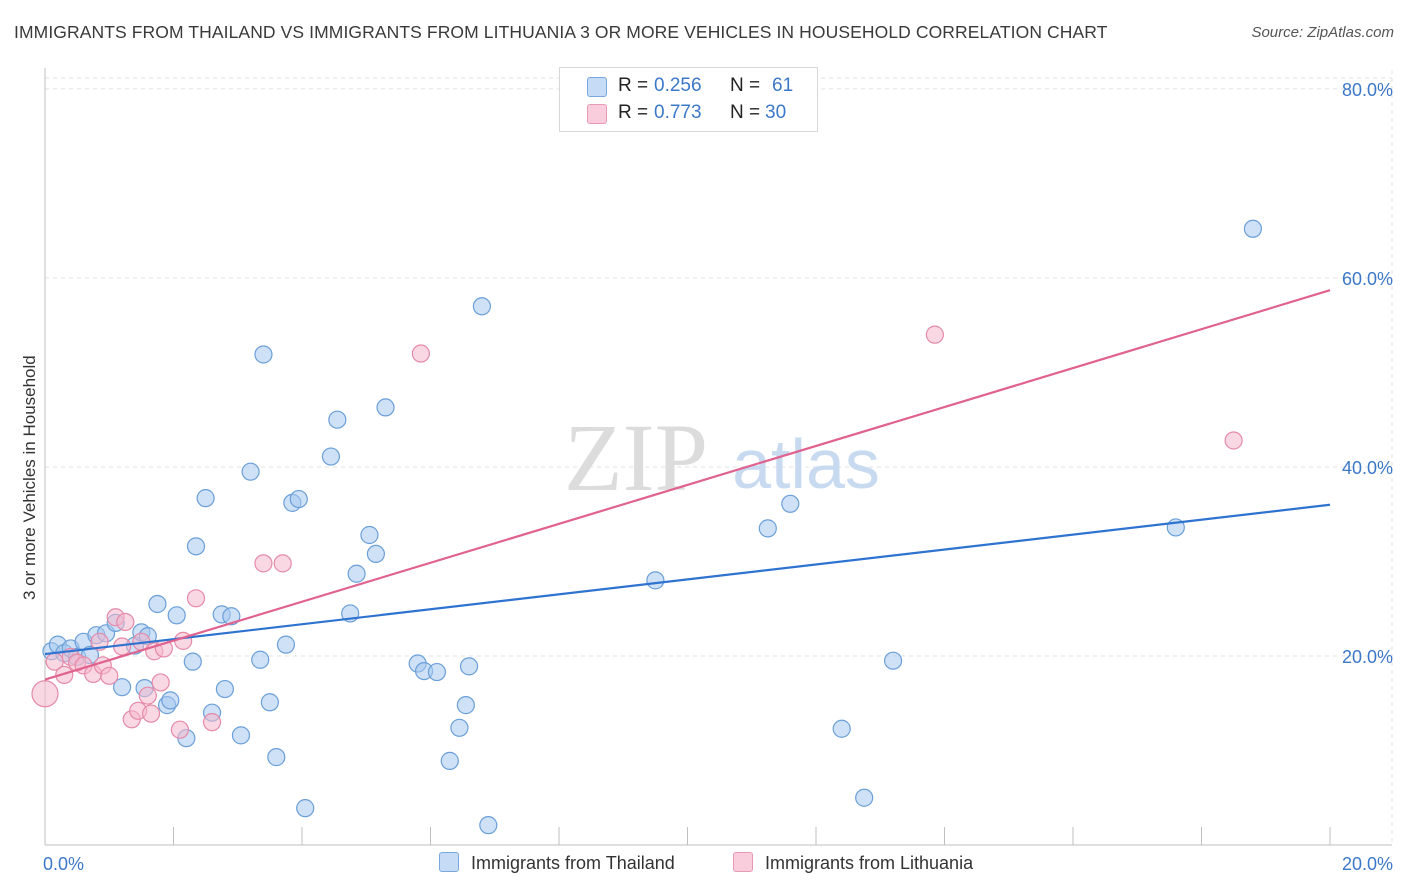  I want to click on legend-row-lithuania: R = 0.773 N = 30, so click(688, 114).